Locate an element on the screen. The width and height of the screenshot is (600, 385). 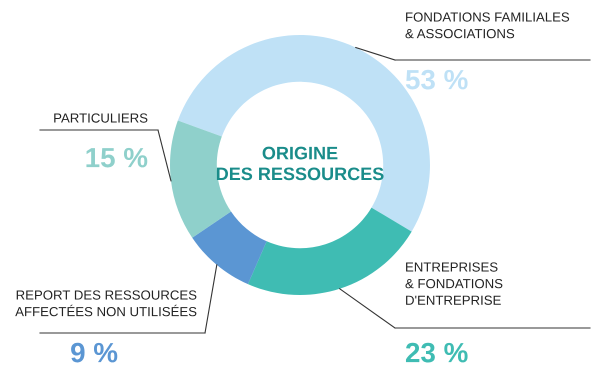
slice-label: PARTICULIERS is located at coordinates (101, 118).